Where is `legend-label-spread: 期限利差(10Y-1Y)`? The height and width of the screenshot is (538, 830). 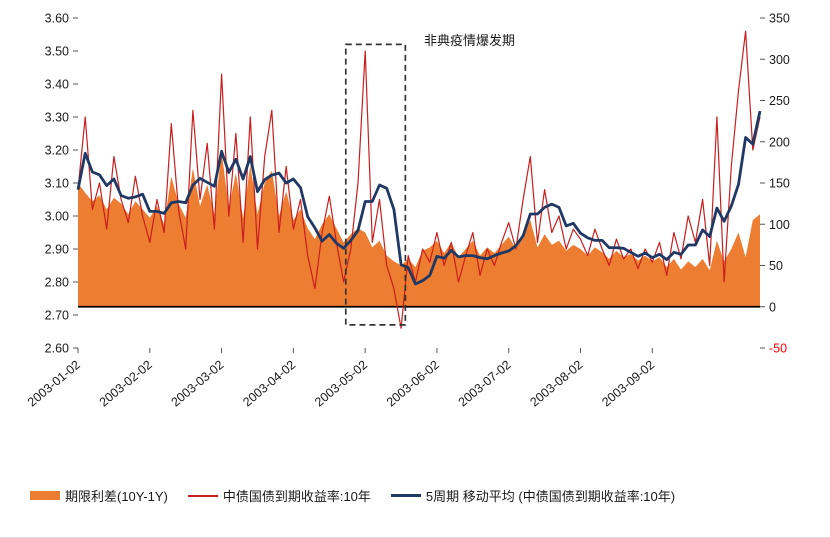 legend-label-spread: 期限利差(10Y-1Y) is located at coordinates (116, 496).